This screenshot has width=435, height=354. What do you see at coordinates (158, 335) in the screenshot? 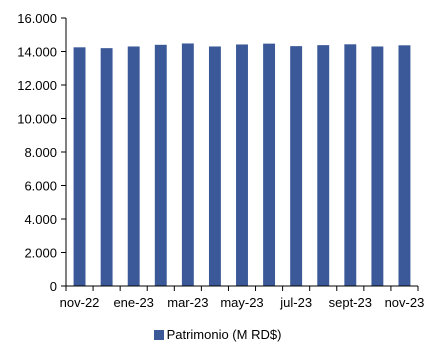
I see `legend-swatch` at bounding box center [158, 335].